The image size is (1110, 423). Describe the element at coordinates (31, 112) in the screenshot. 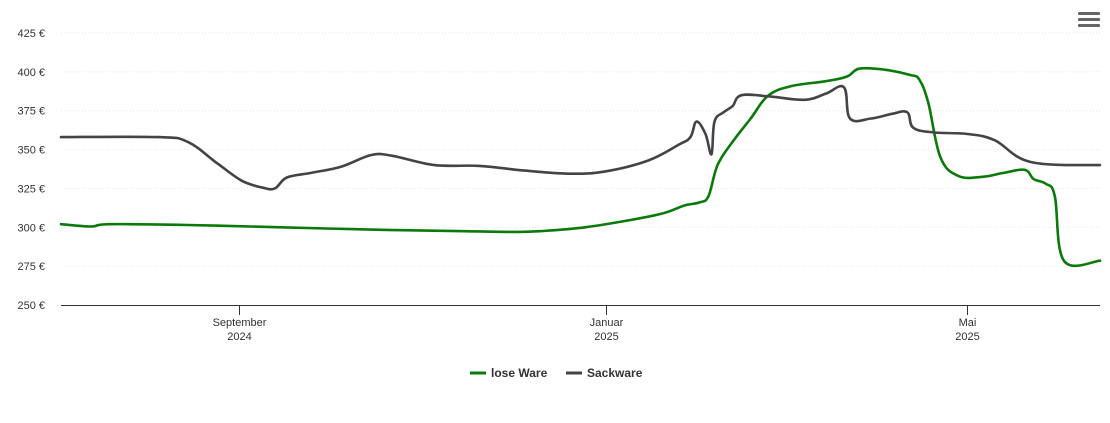

I see `y-tick-label: 375 €` at that location.